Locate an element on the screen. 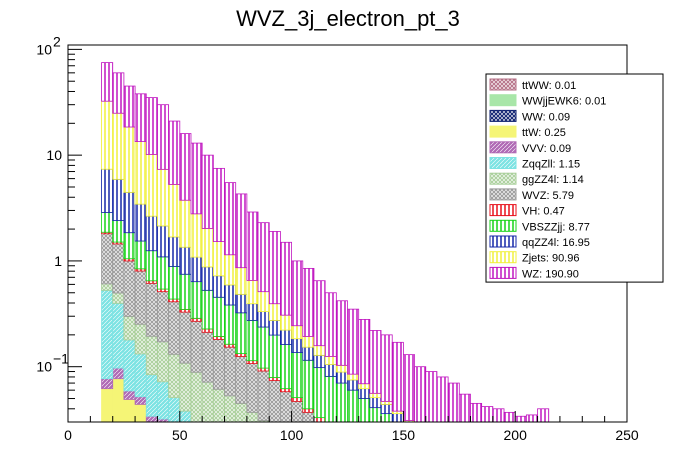  legend-entry: WVZ: 5.79 is located at coordinates (548, 196).